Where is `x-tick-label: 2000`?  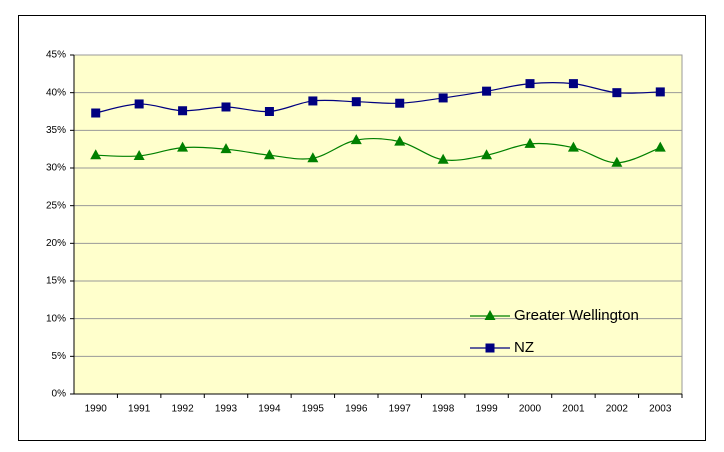
x-tick-label: 2000 is located at coordinates (530, 409).